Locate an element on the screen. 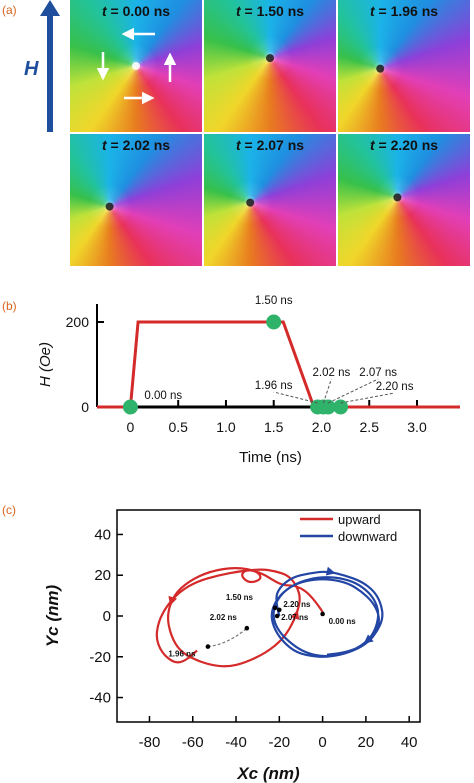  x-tick-label: 1.5 is located at coordinates (274, 427).